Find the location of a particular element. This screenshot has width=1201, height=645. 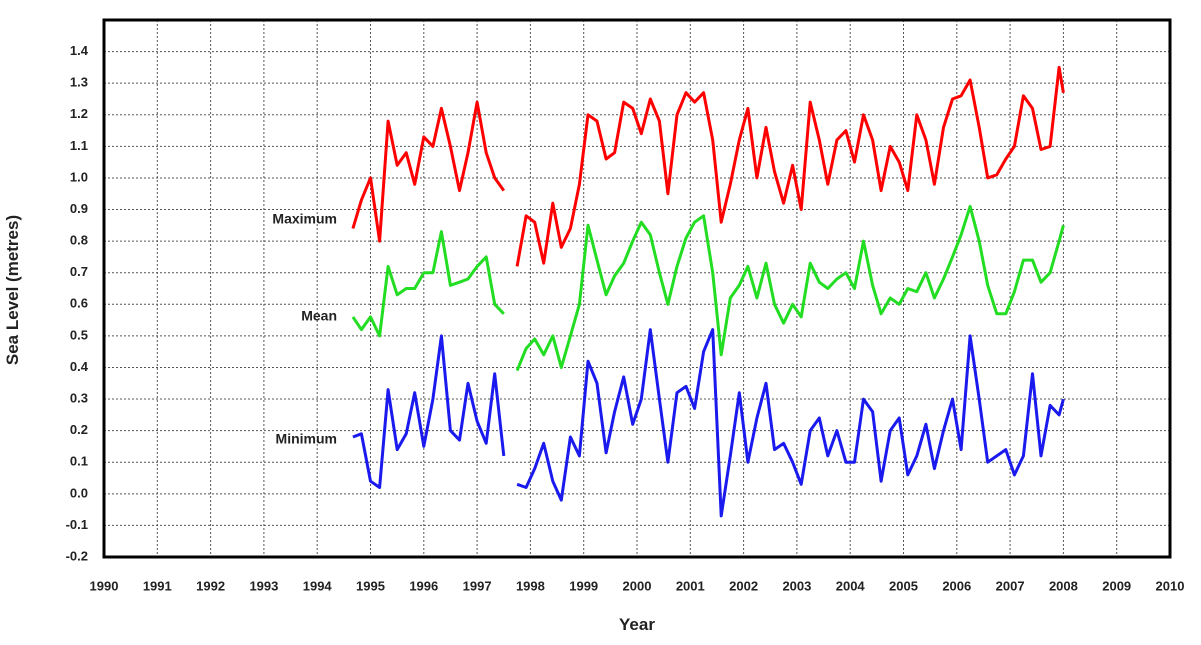

y-tick-label: 0.3 is located at coordinates (79, 397).